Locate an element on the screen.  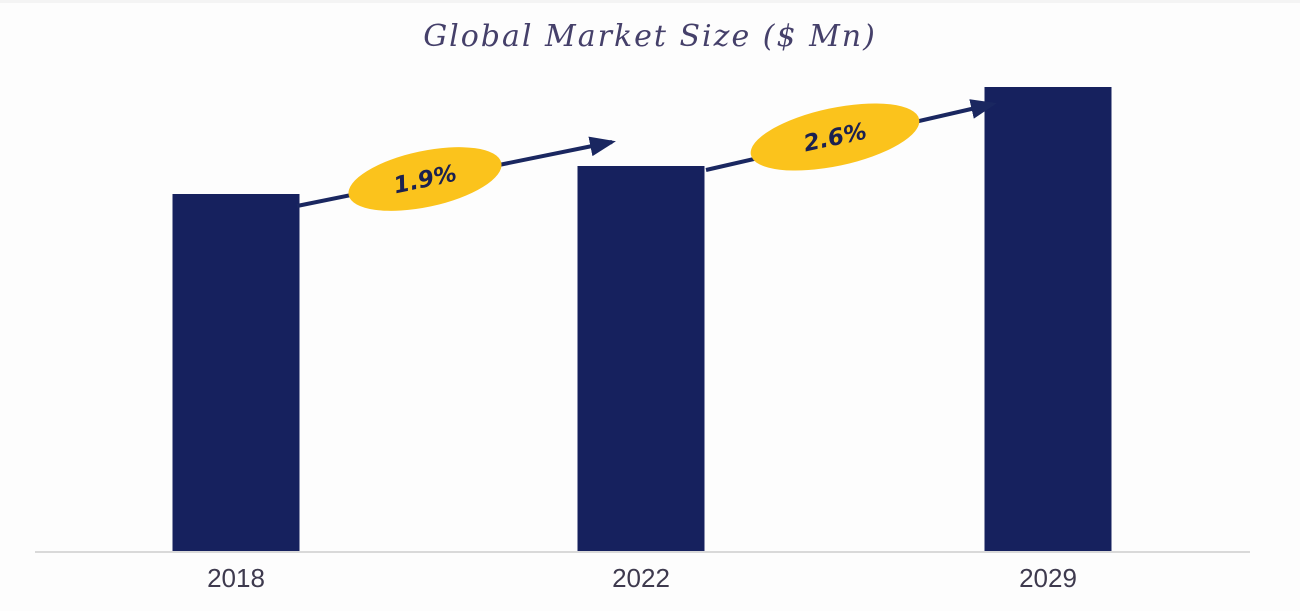
tick-label-2029: 2029 is located at coordinates (1048, 578).